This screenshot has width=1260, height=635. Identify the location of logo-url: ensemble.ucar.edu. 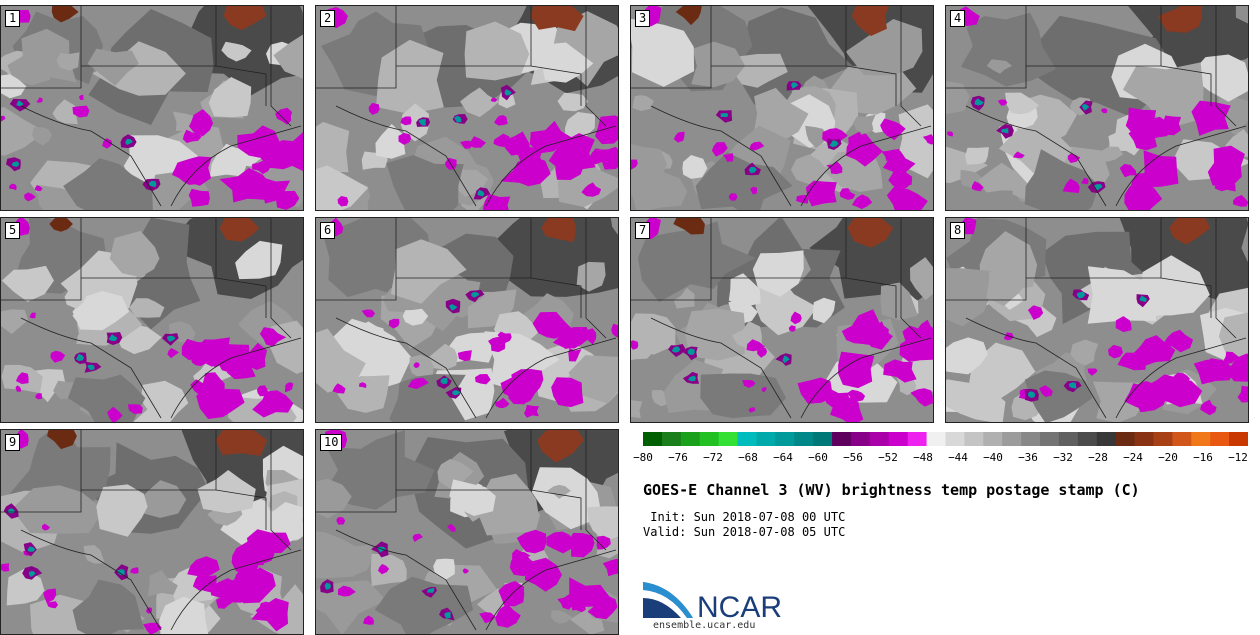
(704, 625).